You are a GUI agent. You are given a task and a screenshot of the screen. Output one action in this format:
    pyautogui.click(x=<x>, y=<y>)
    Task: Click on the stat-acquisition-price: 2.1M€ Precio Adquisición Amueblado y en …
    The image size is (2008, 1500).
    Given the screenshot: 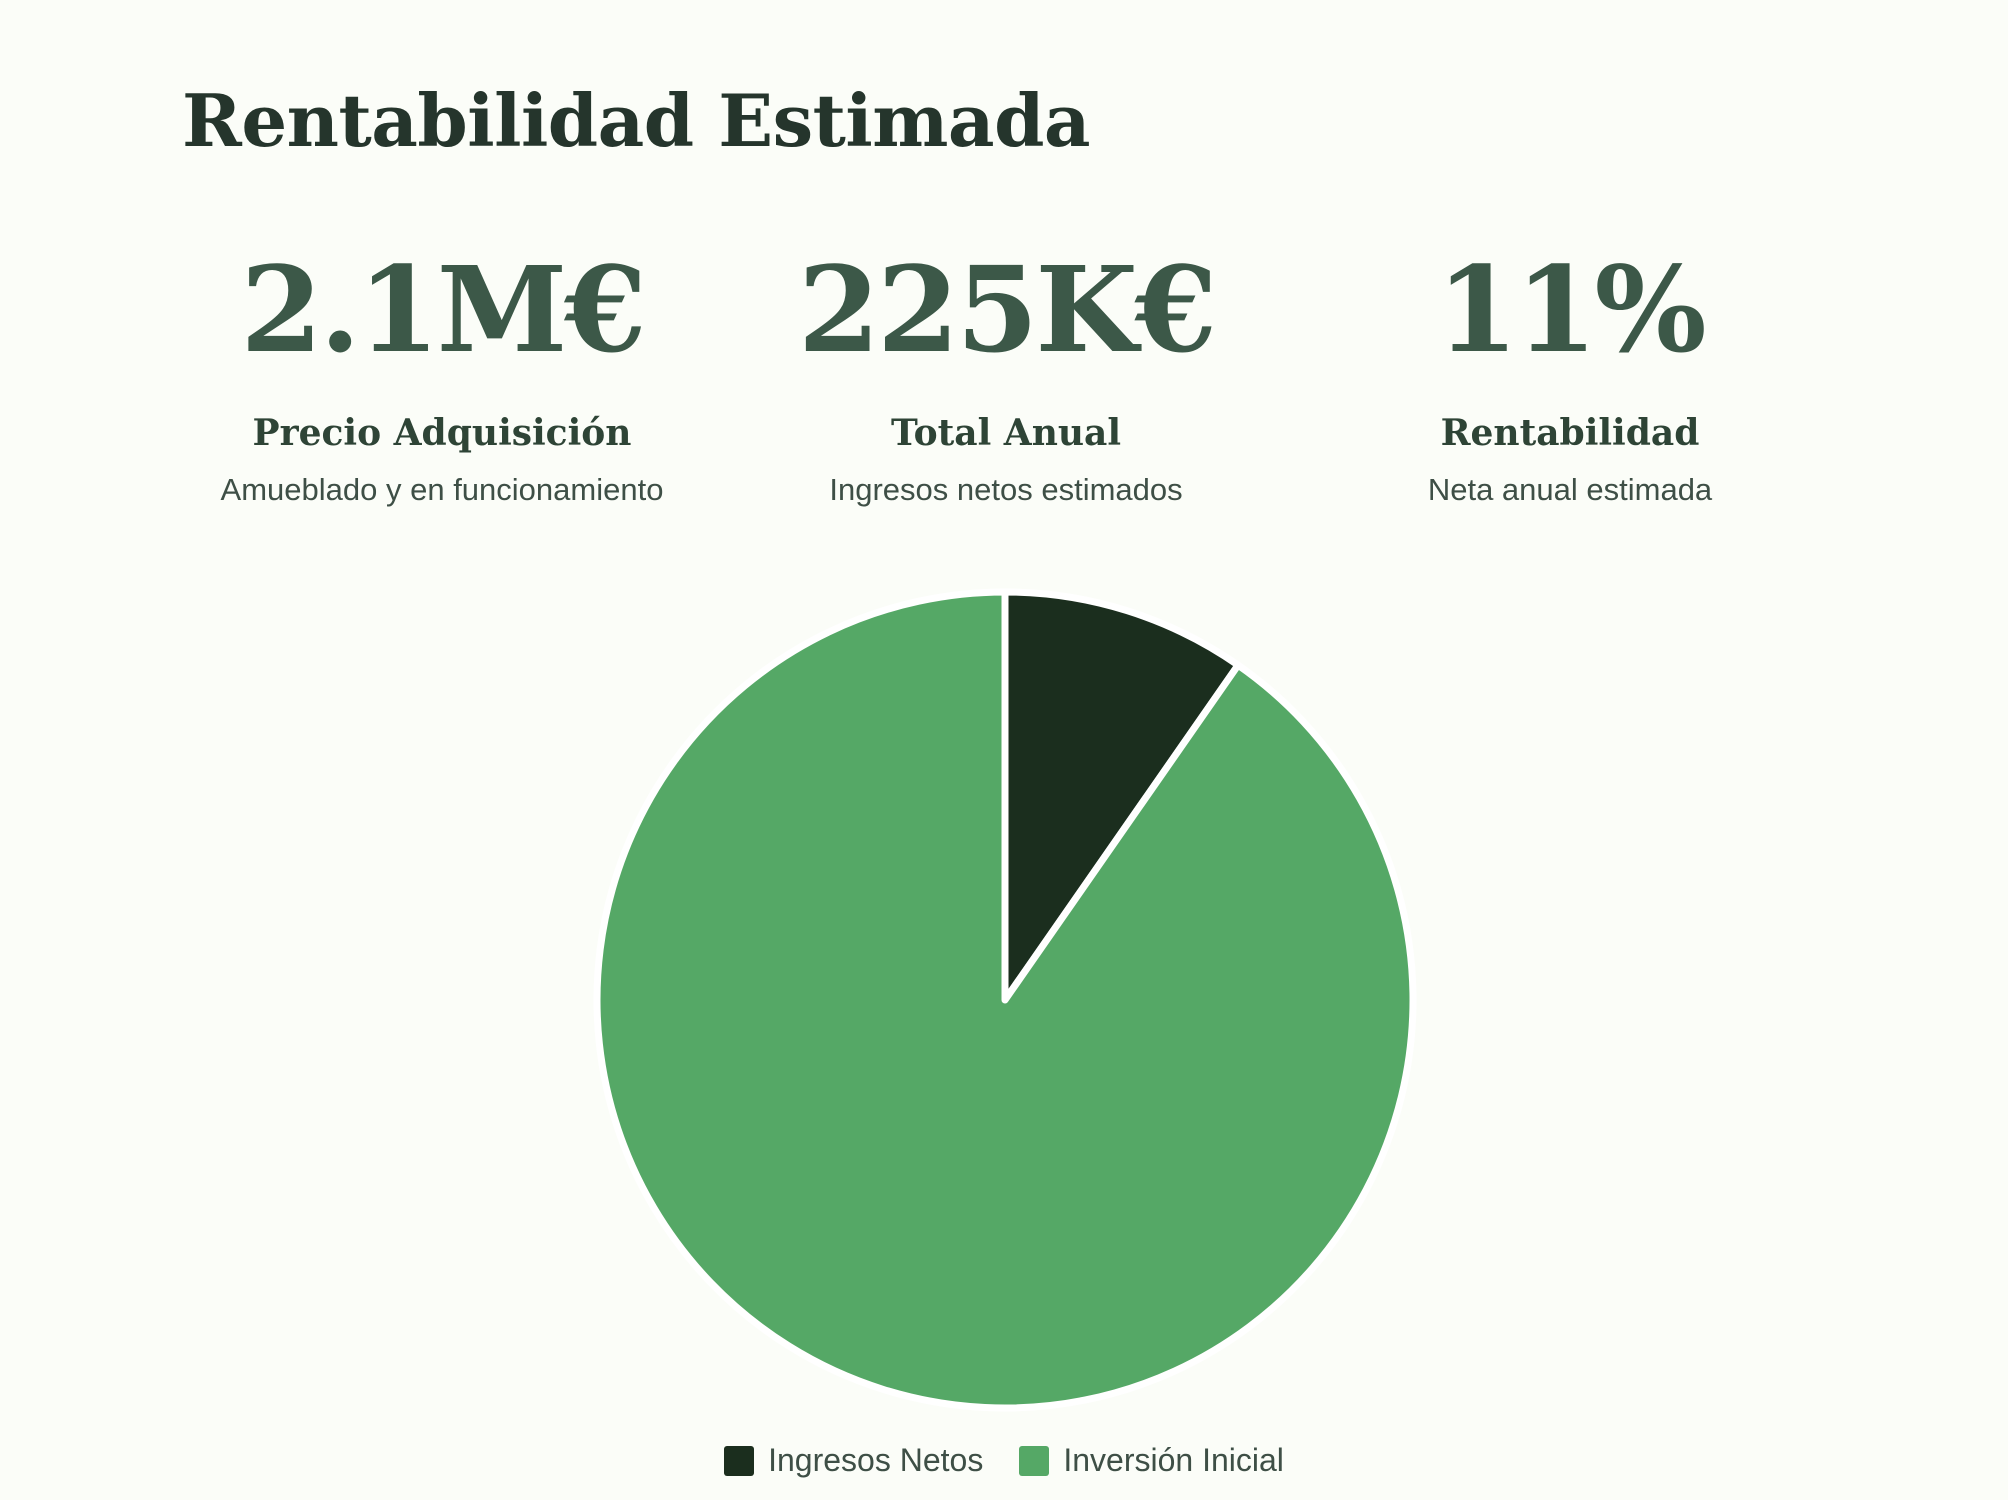 What is the action you would take?
    pyautogui.click(x=442, y=377)
    